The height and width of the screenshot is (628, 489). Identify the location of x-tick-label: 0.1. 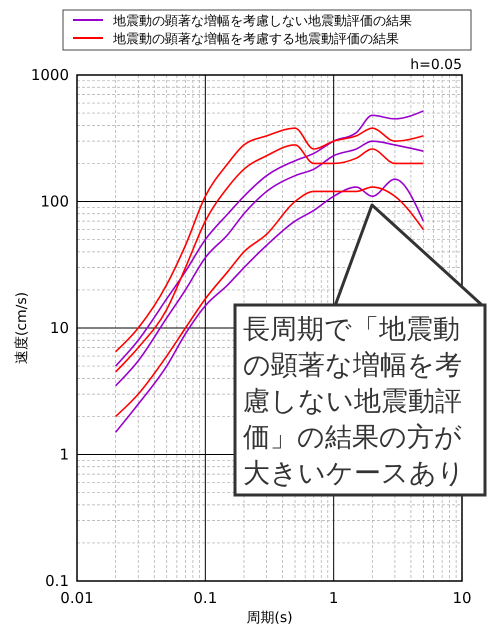
(205, 598).